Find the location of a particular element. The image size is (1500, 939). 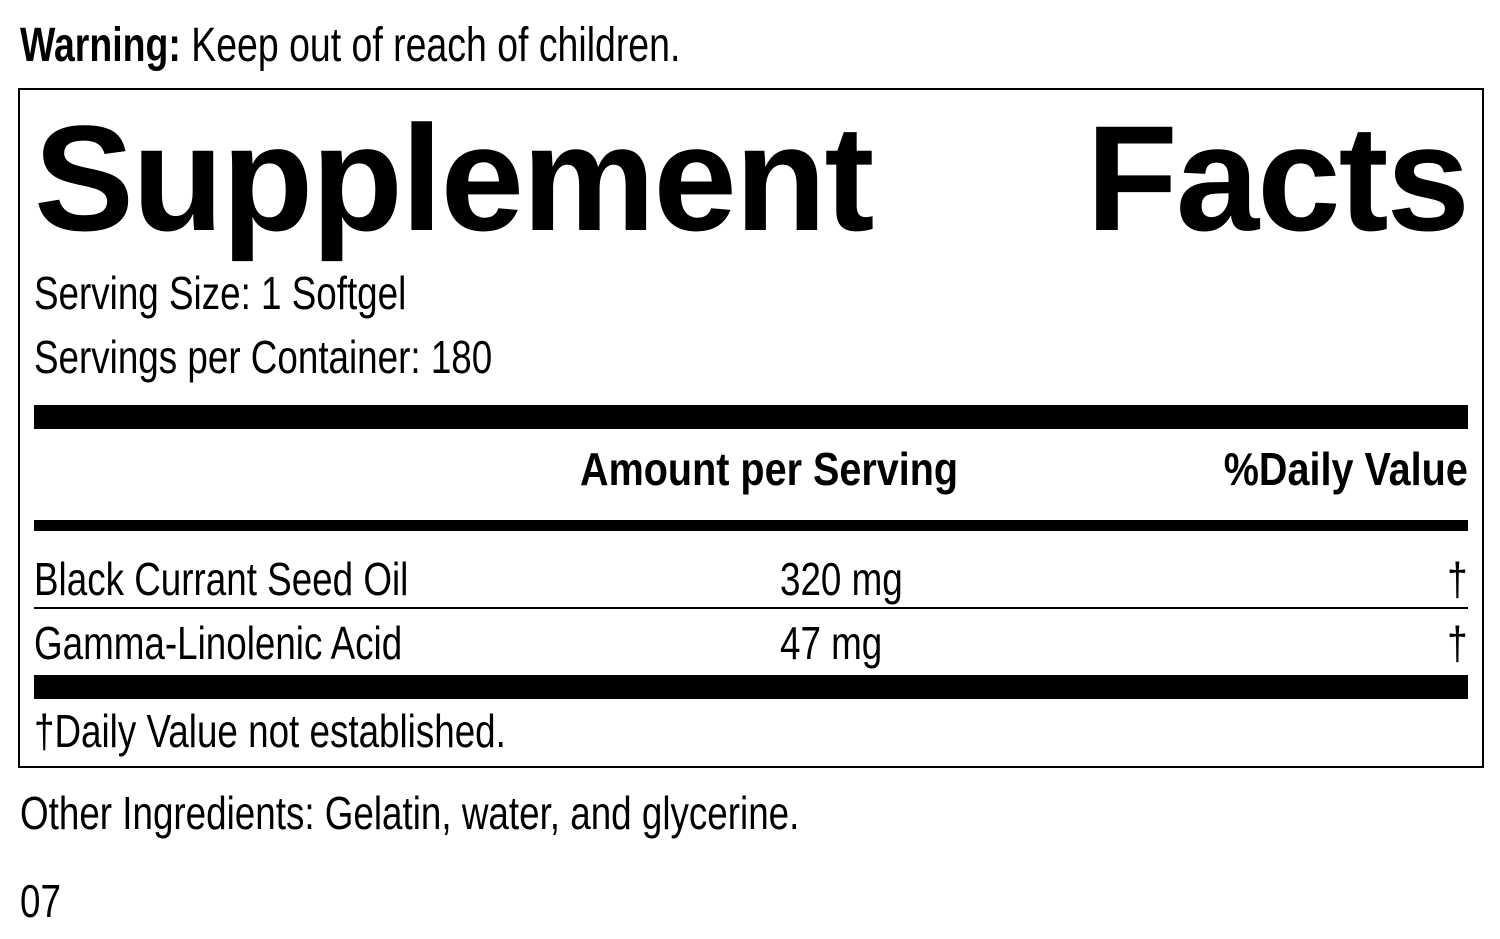

warning-label: Warning: is located at coordinates (100, 45).